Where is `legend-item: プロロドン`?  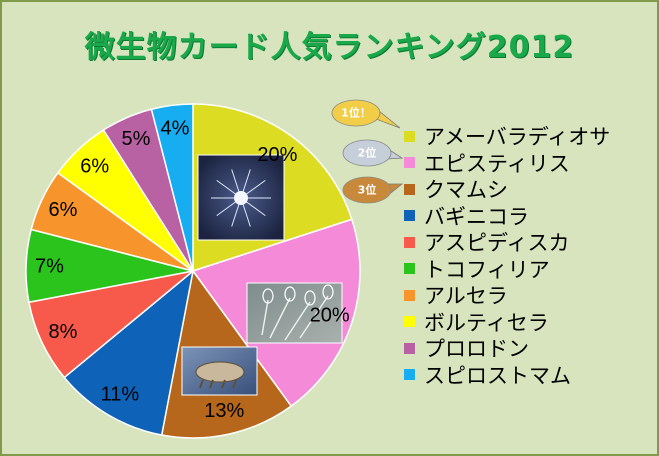 legend-item: プロロドン is located at coordinates (507, 348).